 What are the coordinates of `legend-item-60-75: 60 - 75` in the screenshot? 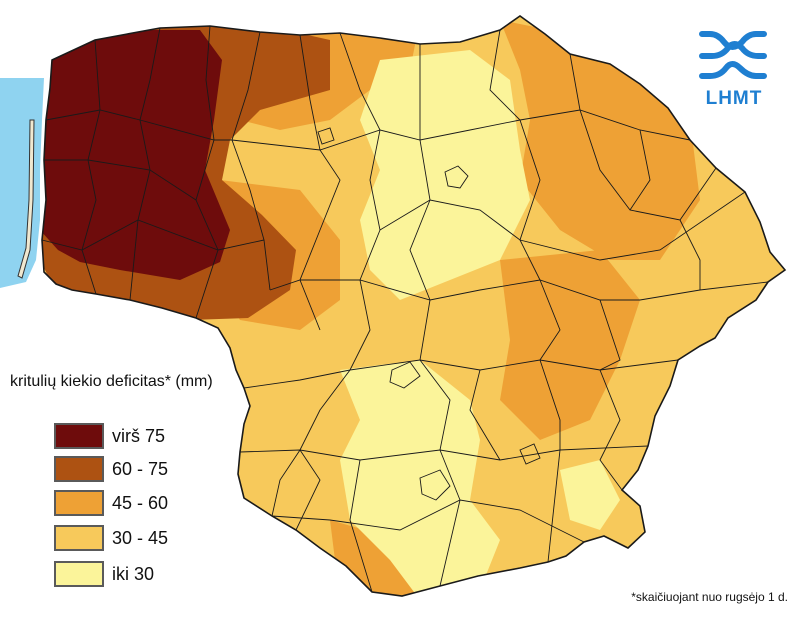 It's located at (111, 469).